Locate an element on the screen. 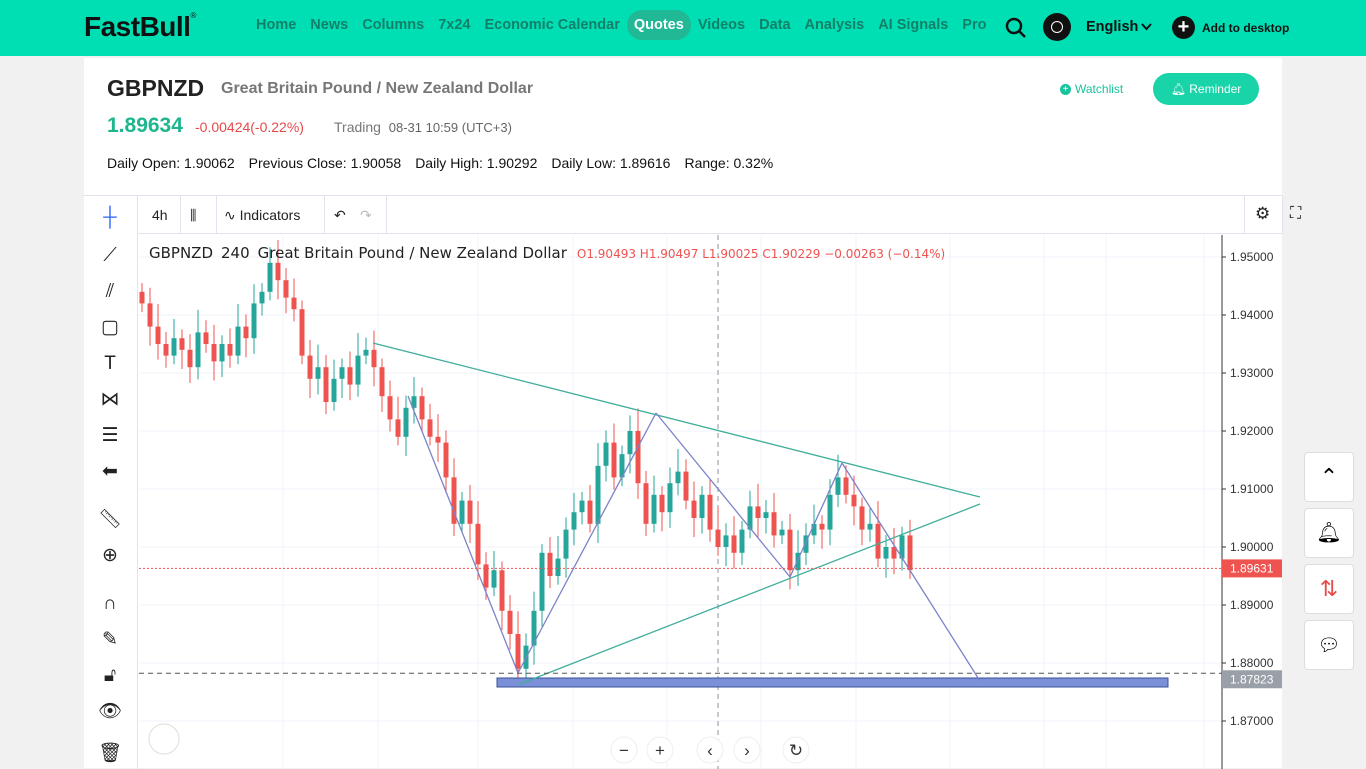  nav-item-pro: Pro is located at coordinates (974, 25).